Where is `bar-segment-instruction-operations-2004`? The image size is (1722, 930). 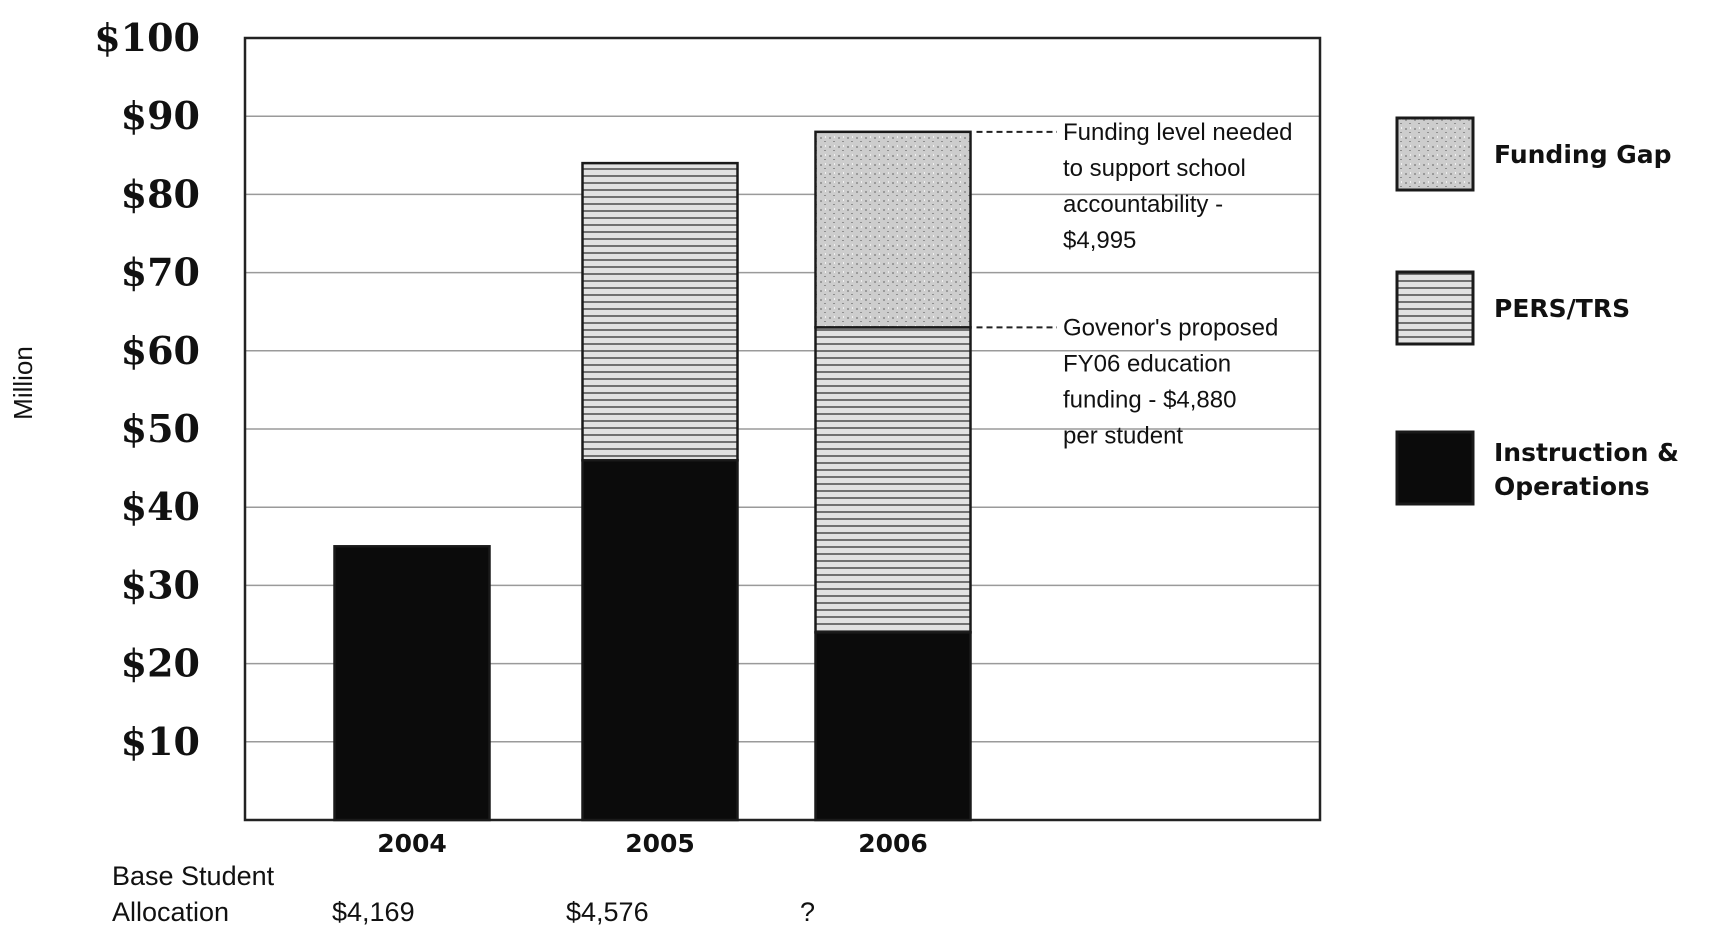
bar-segment-instruction-operations-2004 is located at coordinates (412, 683).